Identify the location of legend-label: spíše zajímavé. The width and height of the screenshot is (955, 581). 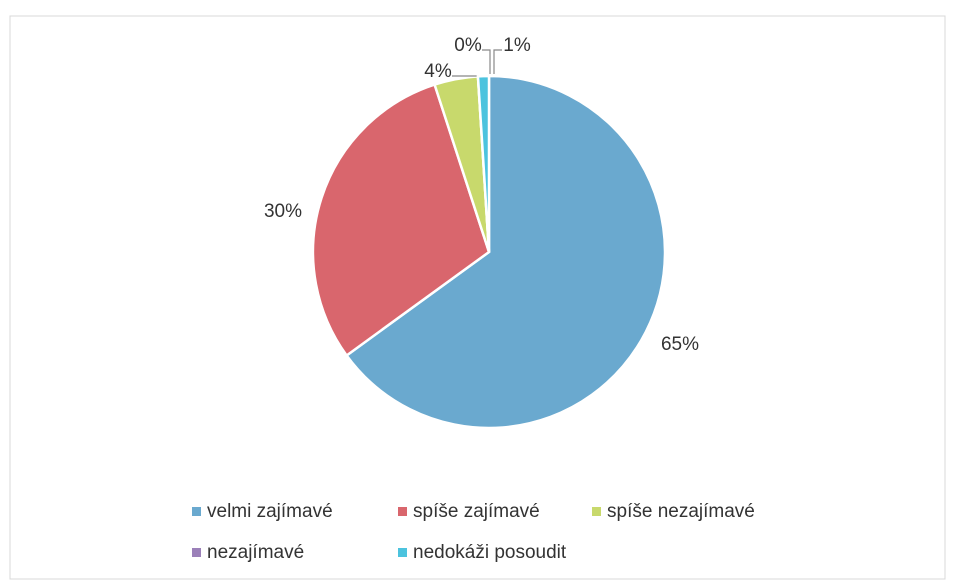
(476, 511).